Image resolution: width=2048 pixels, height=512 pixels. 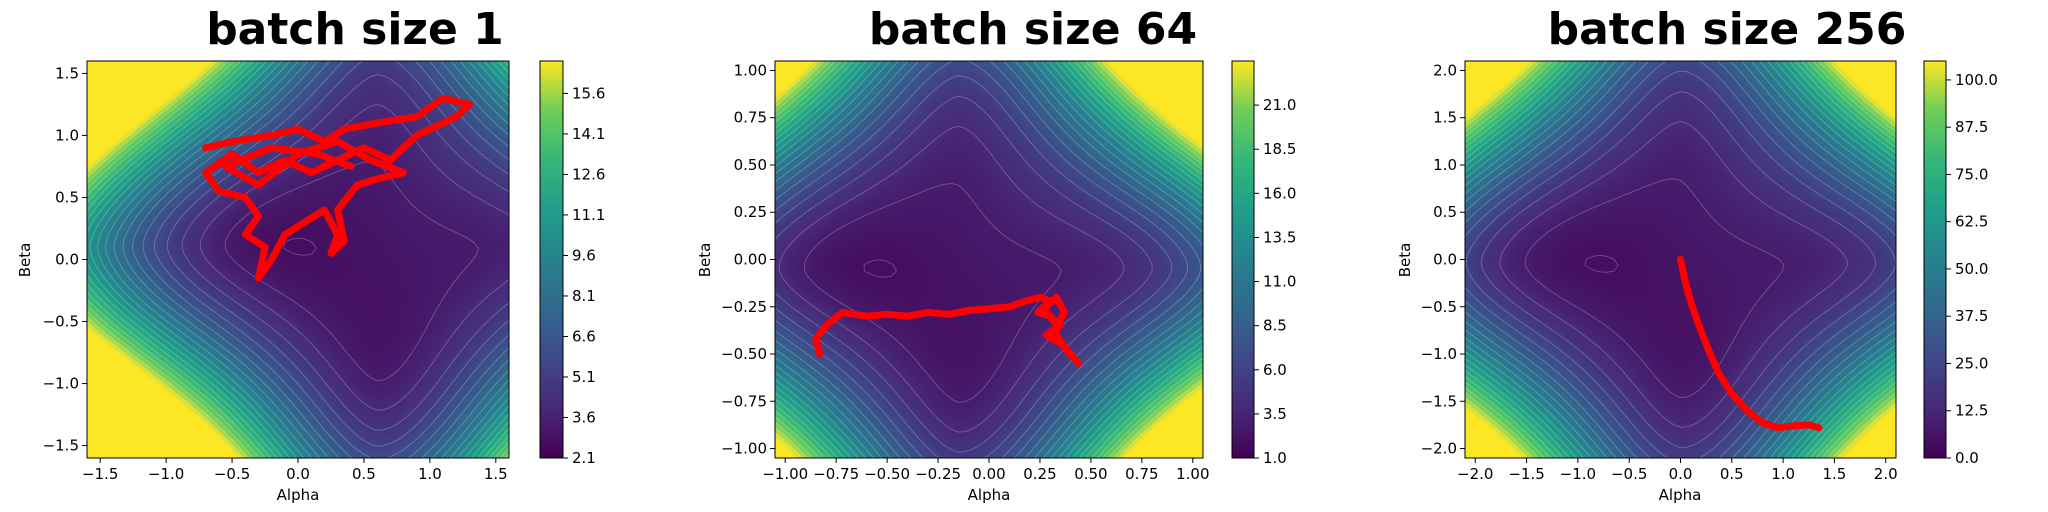 What do you see at coordinates (1783, 474) in the screenshot?
I see `x-tick-label: 1.0` at bounding box center [1783, 474].